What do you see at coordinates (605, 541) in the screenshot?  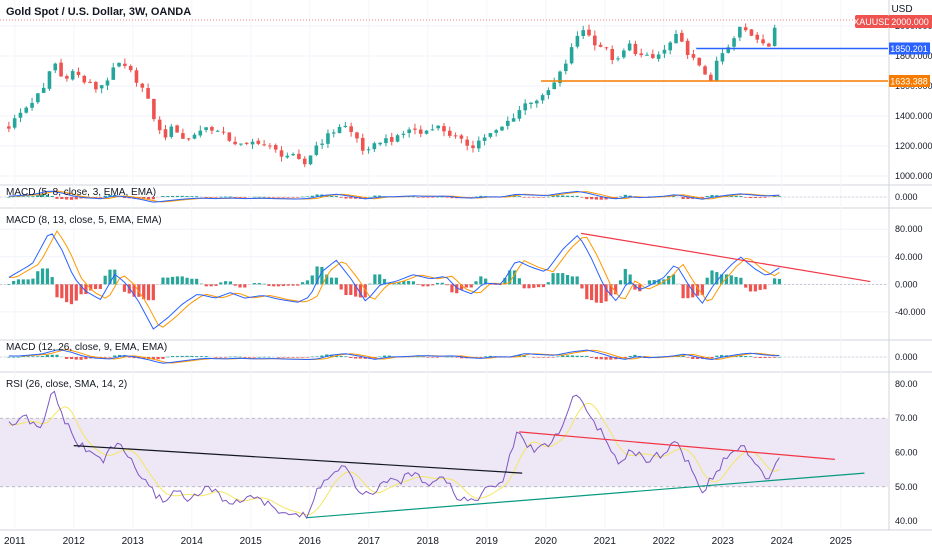 I see `x-axis-tick: 2021` at bounding box center [605, 541].